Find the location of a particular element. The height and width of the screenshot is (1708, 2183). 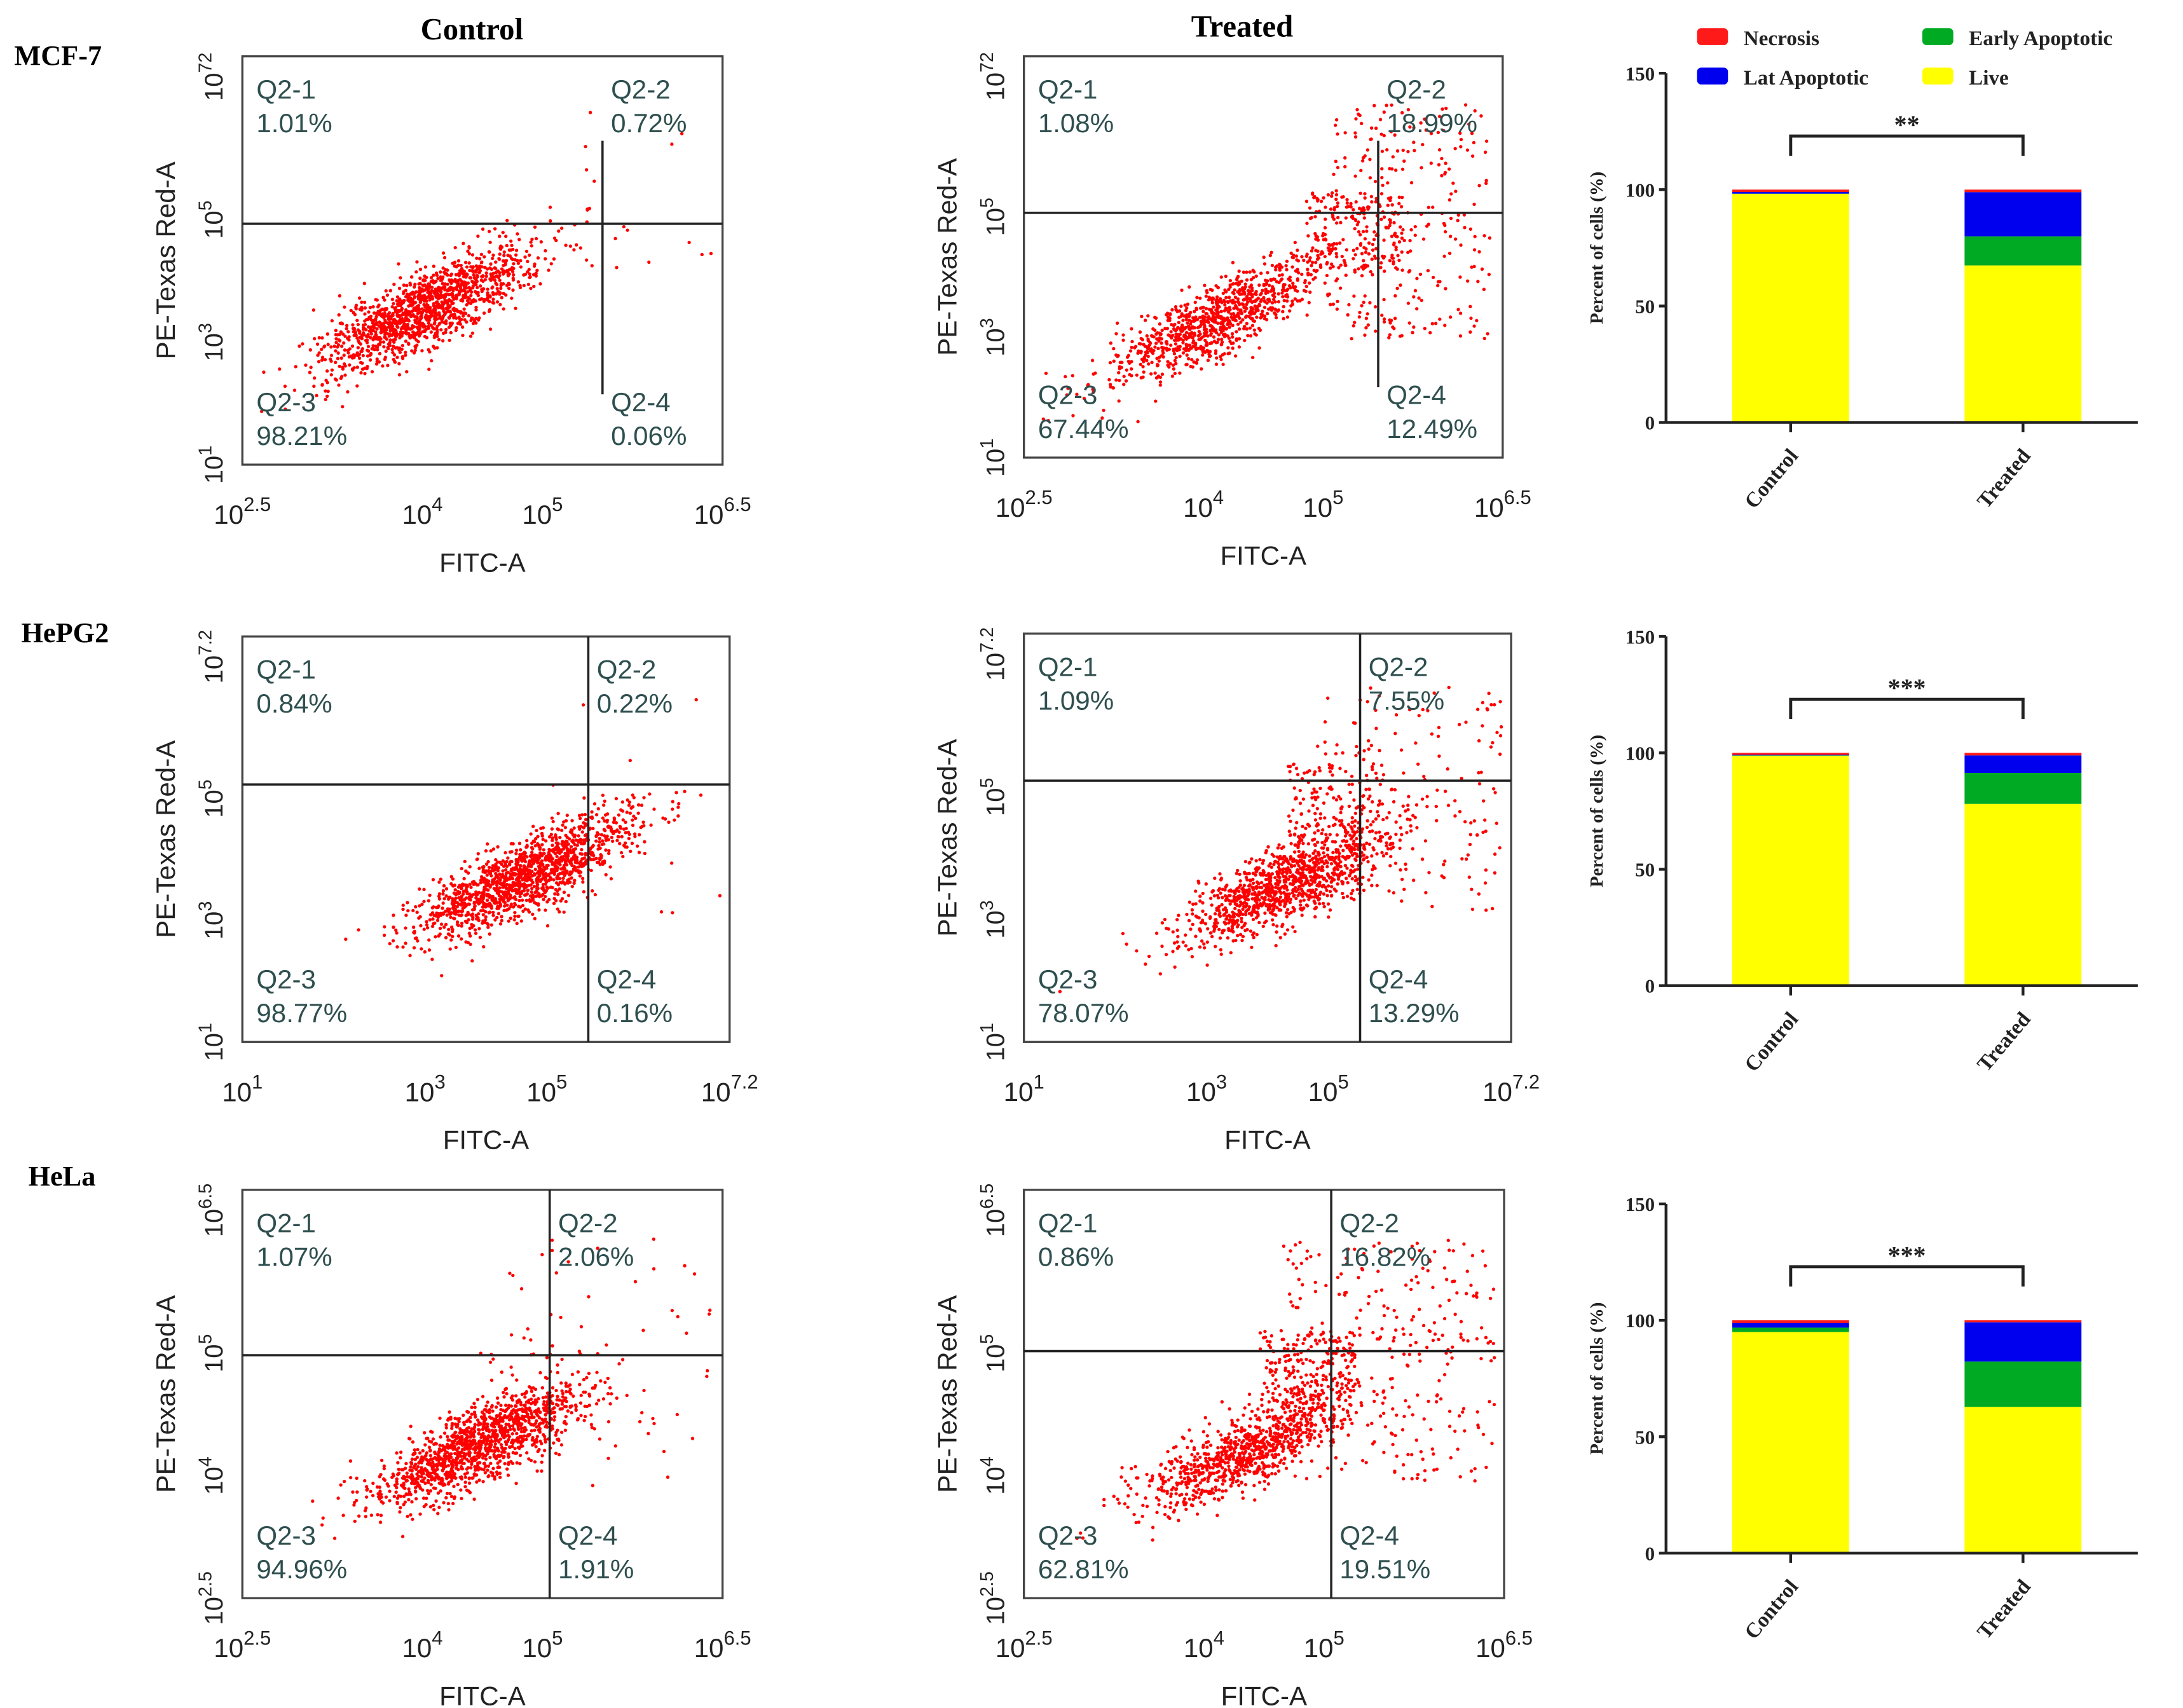

x-tick-label: 10⁵ is located at coordinates (1323, 504).